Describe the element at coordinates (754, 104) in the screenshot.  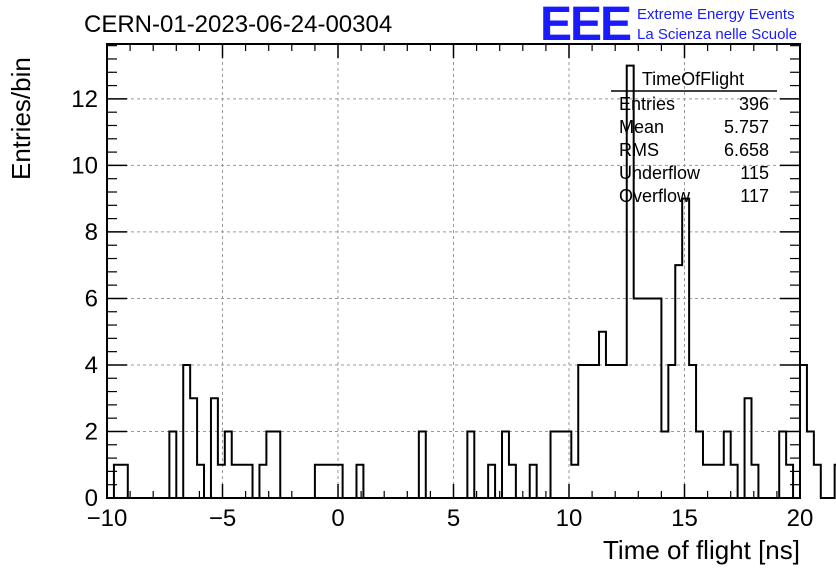
I see `stats-value: 396` at that location.